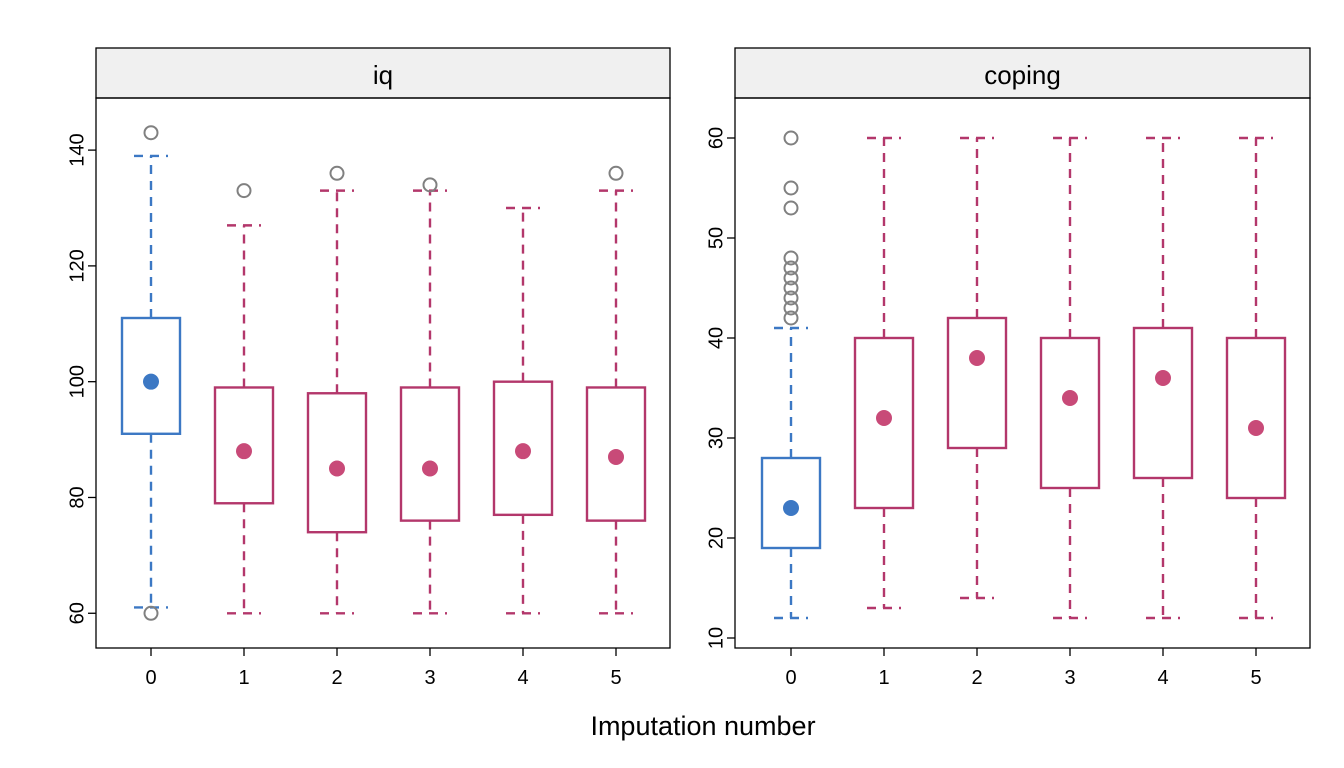 This screenshot has height=768, width=1344. What do you see at coordinates (702, 726) in the screenshot?
I see `x-axis-label: Imputation number` at bounding box center [702, 726].